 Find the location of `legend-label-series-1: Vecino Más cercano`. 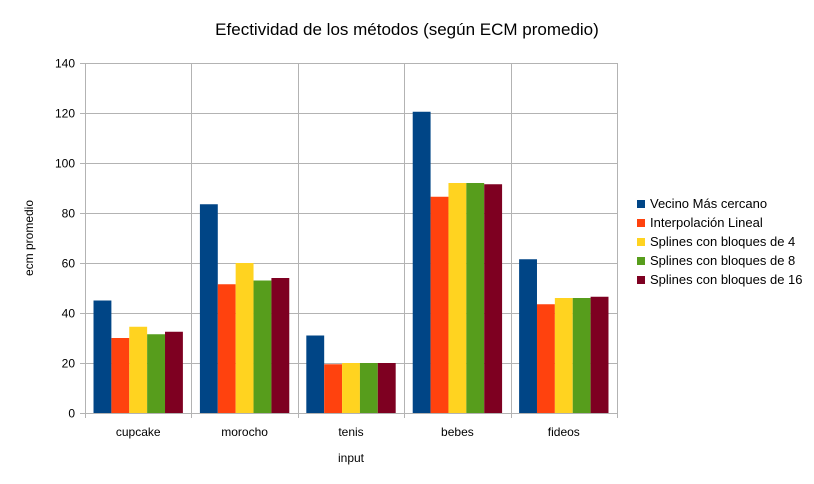

legend-label-series-1: Vecino Más cercano is located at coordinates (708, 203).